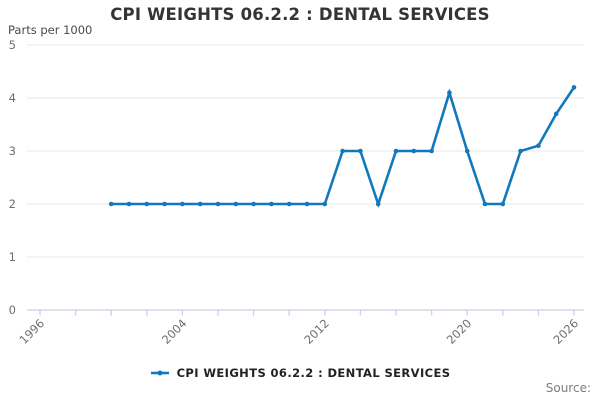  I want to click on page-title: CPI WEIGHTS 06.2.2 : DENTAL SERVICES, so click(300, 14).